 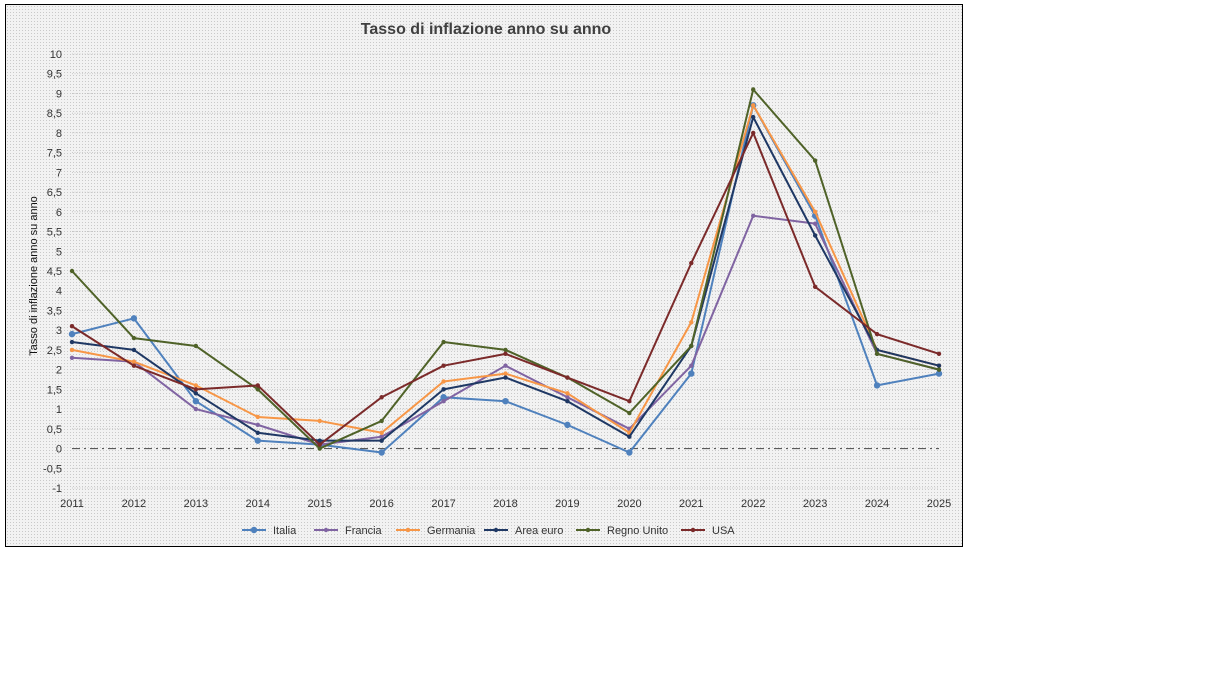 I want to click on y-tick-label: 6, so click(x=59, y=213).